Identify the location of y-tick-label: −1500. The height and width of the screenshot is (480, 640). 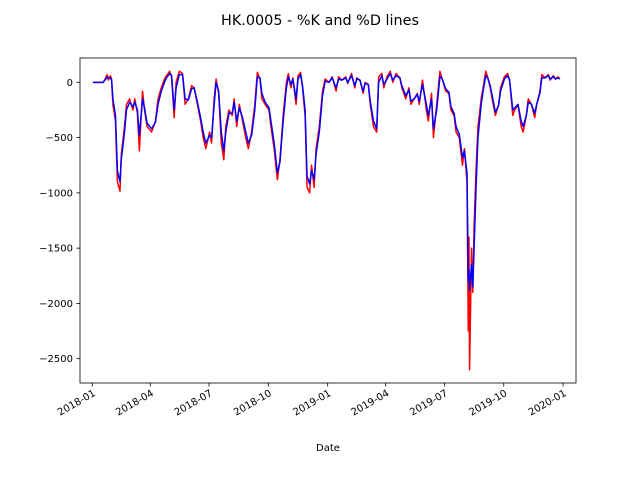
(56, 249).